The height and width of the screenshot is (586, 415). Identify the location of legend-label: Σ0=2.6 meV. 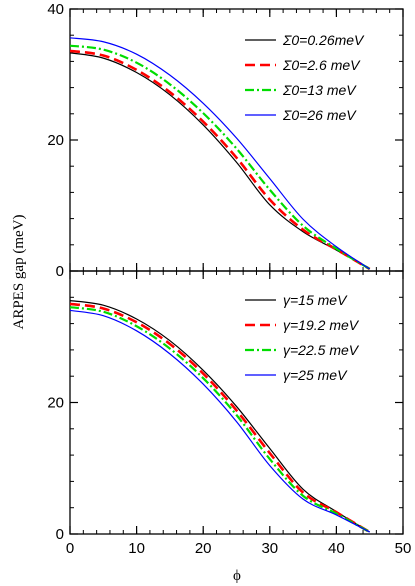
(321, 65).